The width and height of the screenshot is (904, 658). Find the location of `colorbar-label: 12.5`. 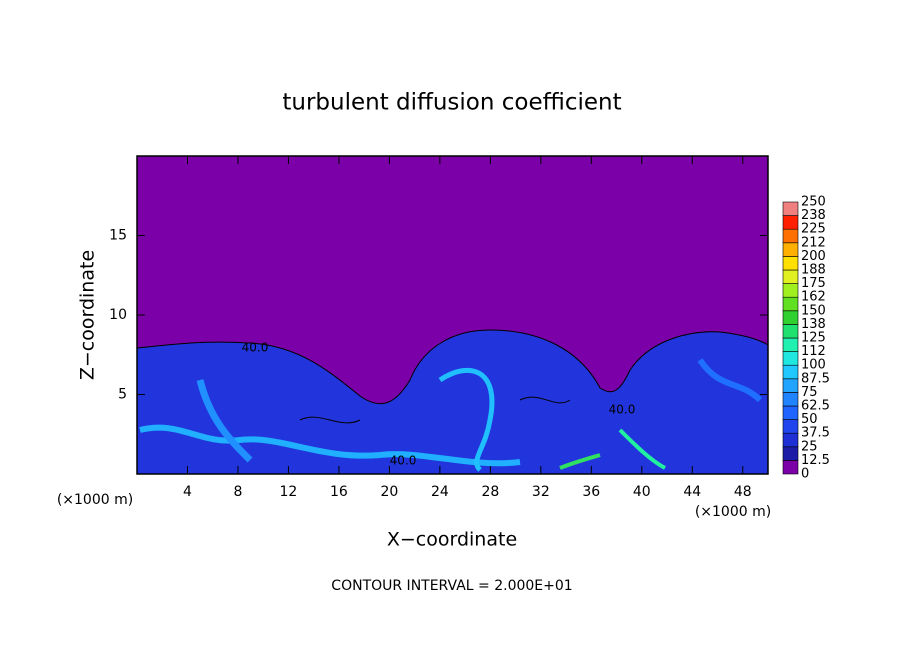

colorbar-label: 12.5 is located at coordinates (815, 460).